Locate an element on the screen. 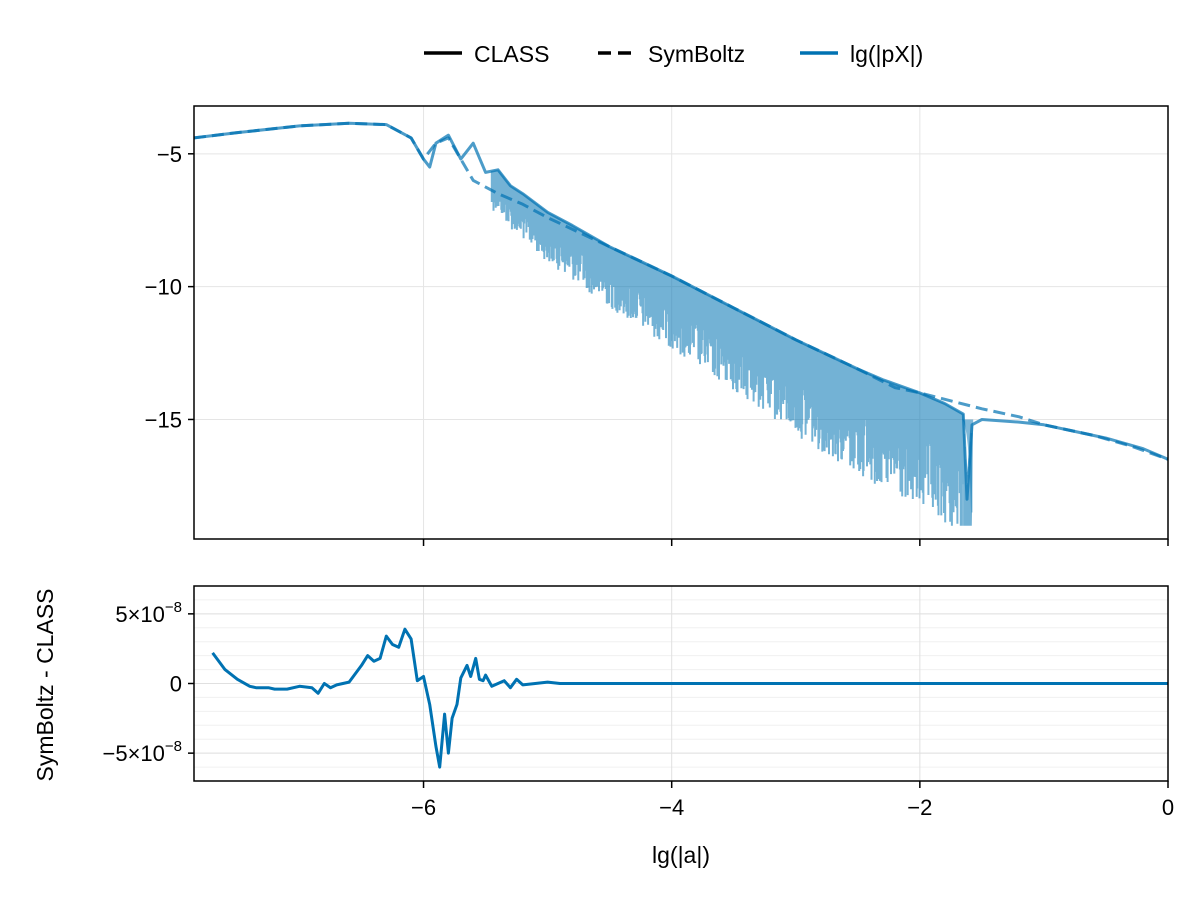  bottom-xtick-label: −4 is located at coordinates (671, 807).